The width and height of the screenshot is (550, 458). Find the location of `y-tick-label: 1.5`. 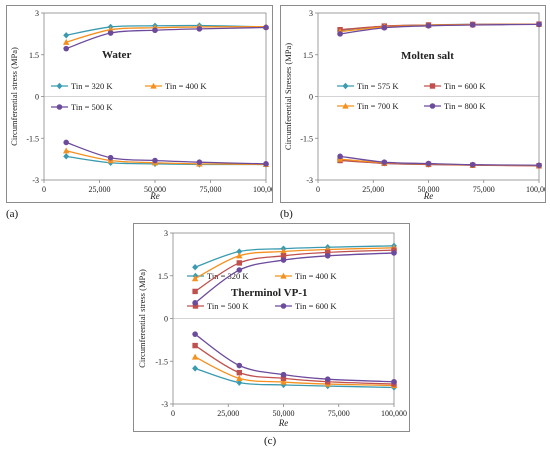

y-tick-label: 1.5 is located at coordinates (163, 276).